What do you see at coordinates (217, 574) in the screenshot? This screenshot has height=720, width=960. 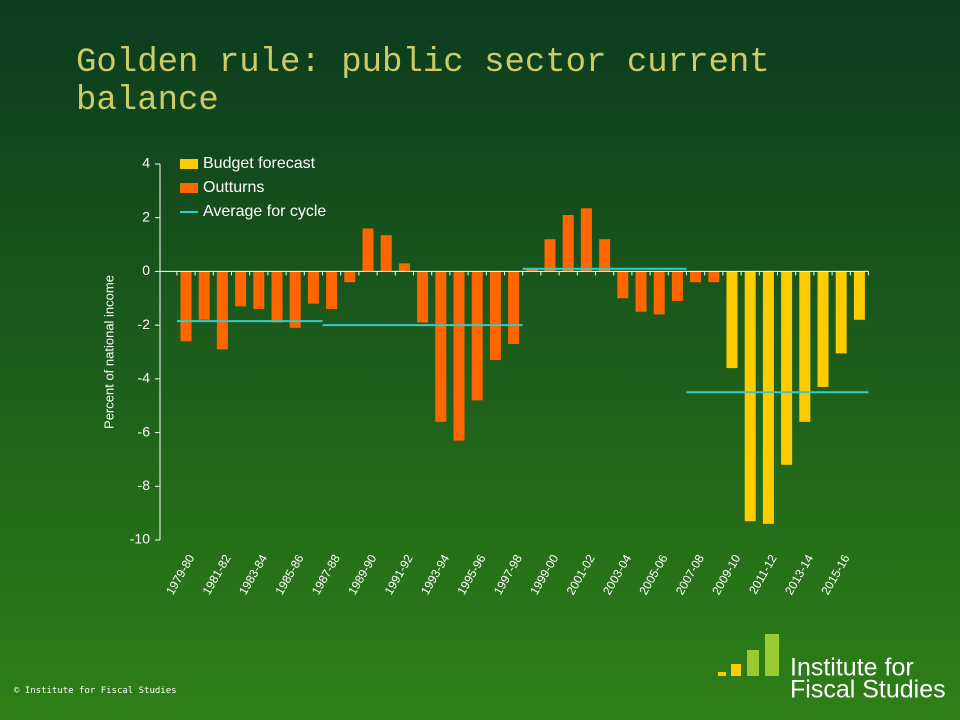 I see `x-tick-label: 1981-82` at bounding box center [217, 574].